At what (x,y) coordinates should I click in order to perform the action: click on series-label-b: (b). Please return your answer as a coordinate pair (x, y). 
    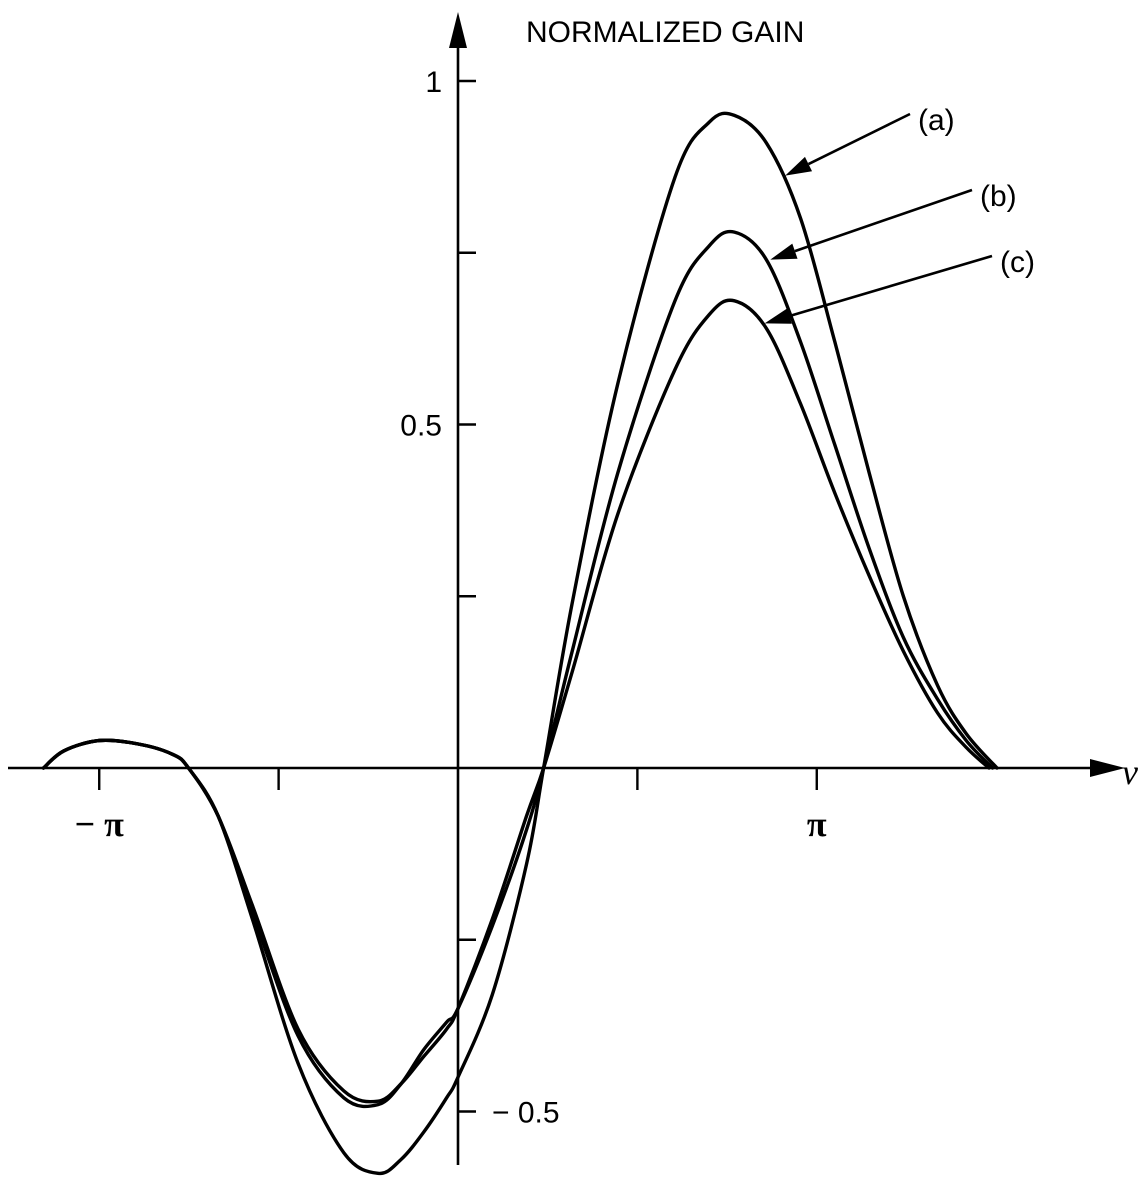
    Looking at the image, I should click on (998, 196).